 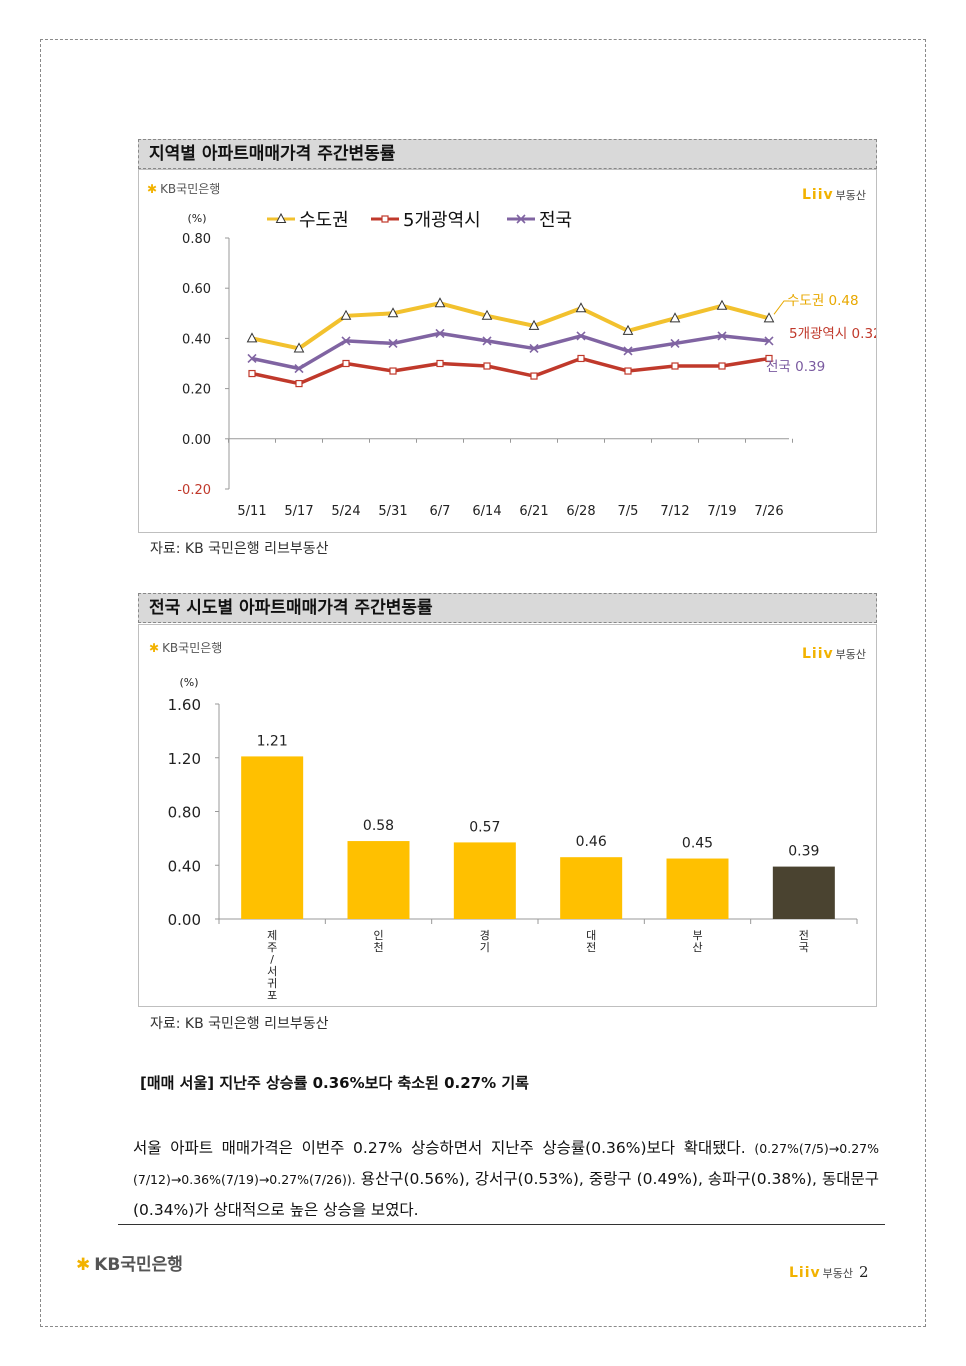 What do you see at coordinates (184, 189) in the screenshot?
I see `chart1-kb-logo: ✱ KB국민은행` at bounding box center [184, 189].